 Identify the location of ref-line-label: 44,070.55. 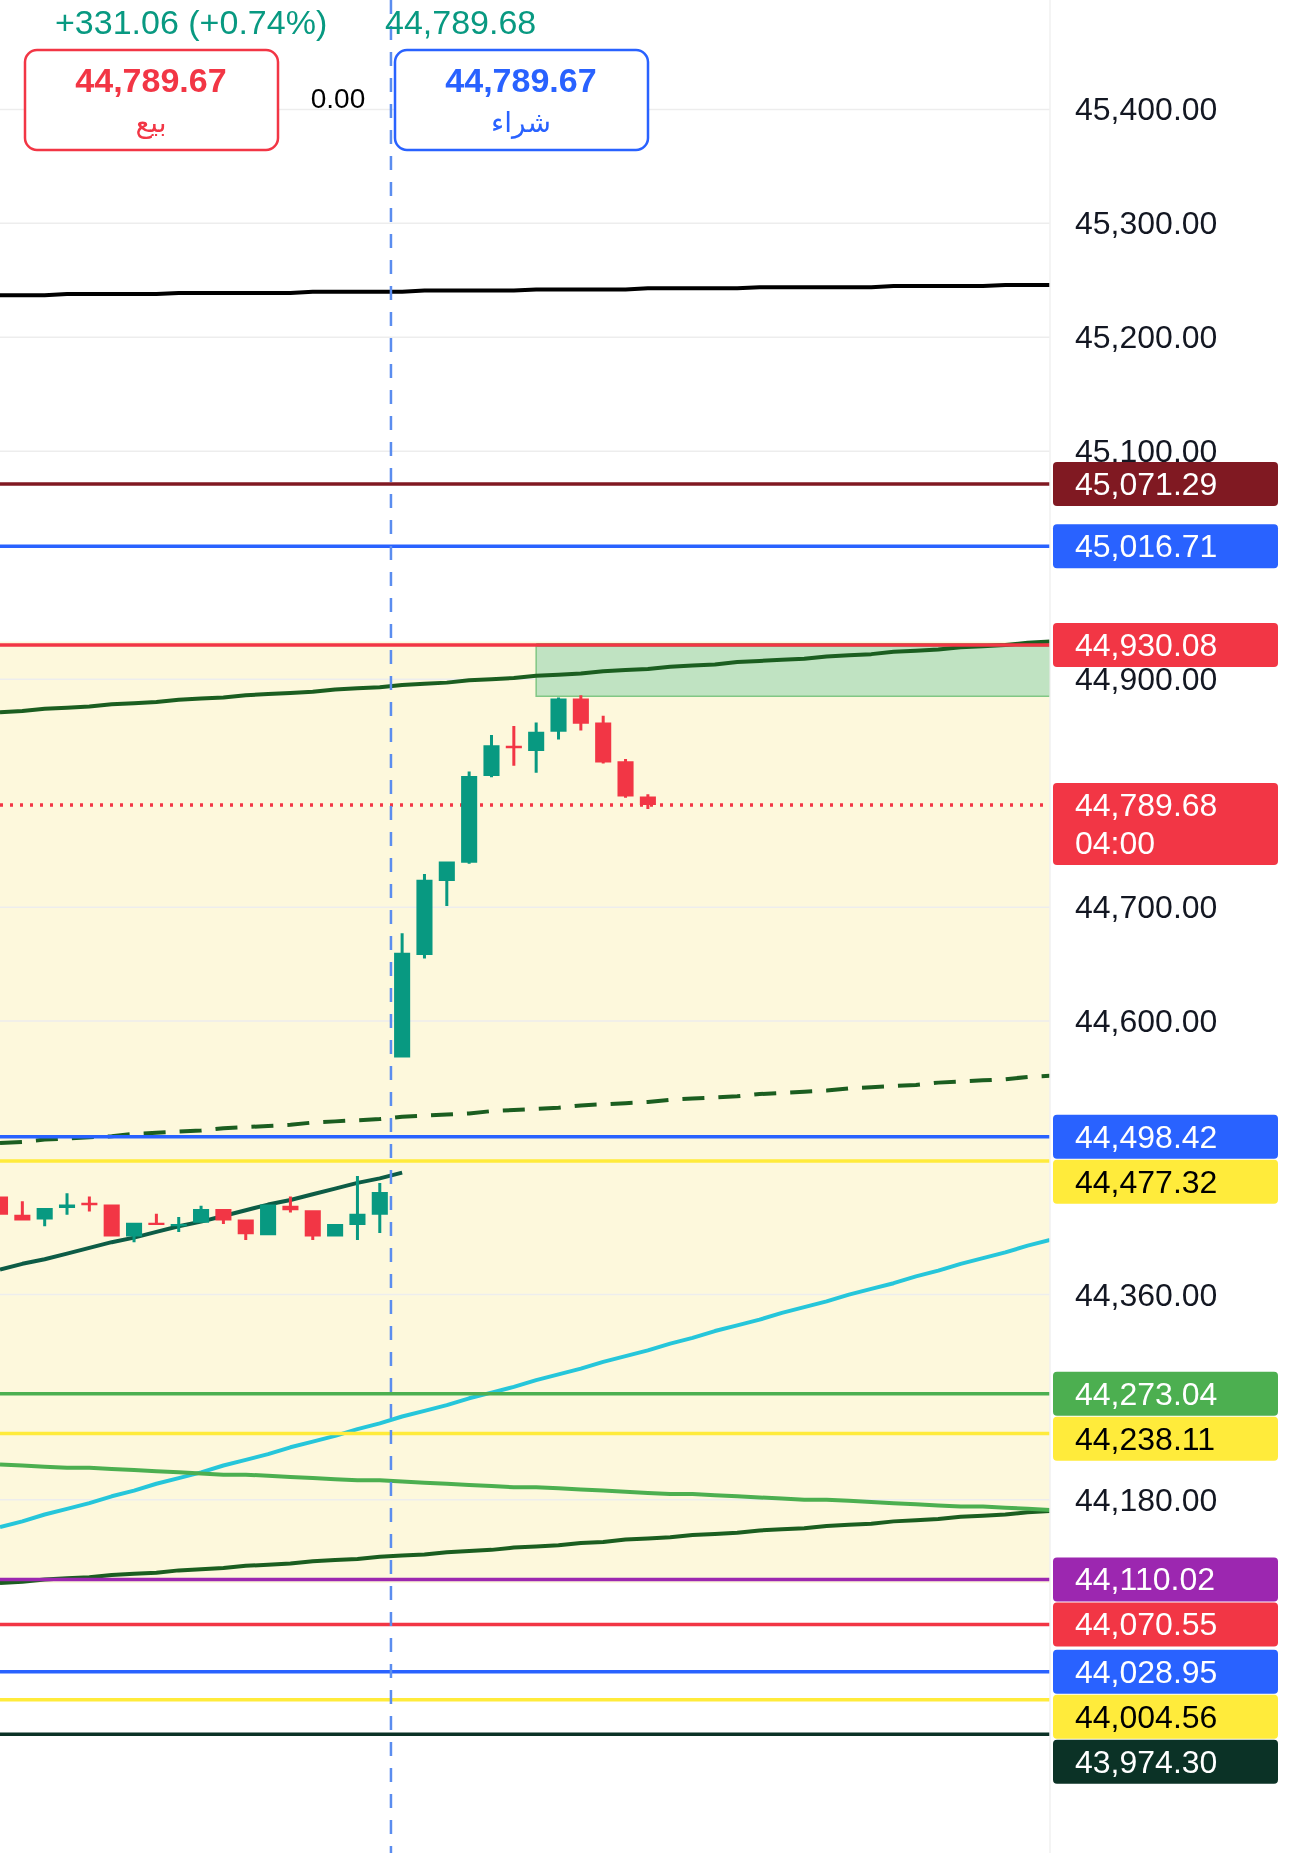
(1146, 1624).